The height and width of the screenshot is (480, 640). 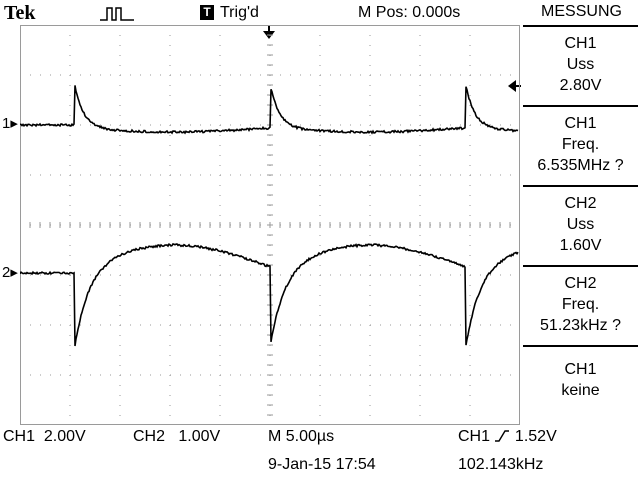 I want to click on menu-item-4: CH2 Freq. 51.23kHz ?, so click(x=580, y=305).